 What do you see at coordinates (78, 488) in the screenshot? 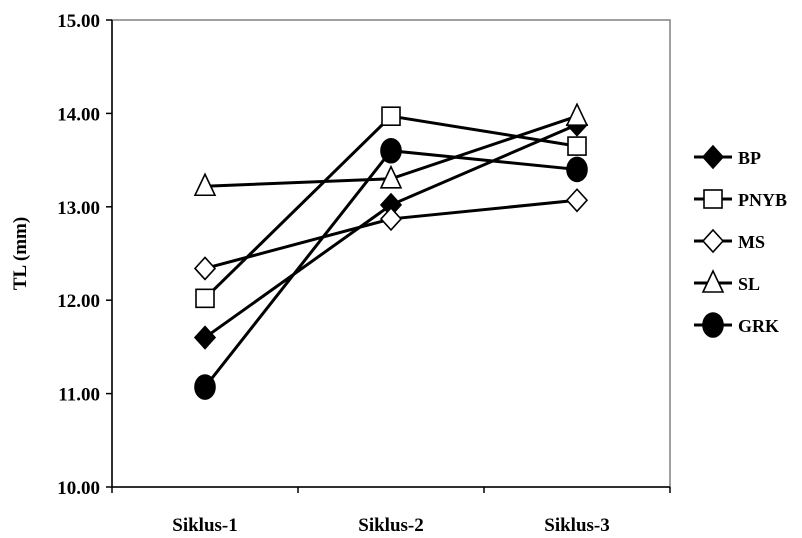
I see `y-tick-label: 10.00` at bounding box center [78, 488].